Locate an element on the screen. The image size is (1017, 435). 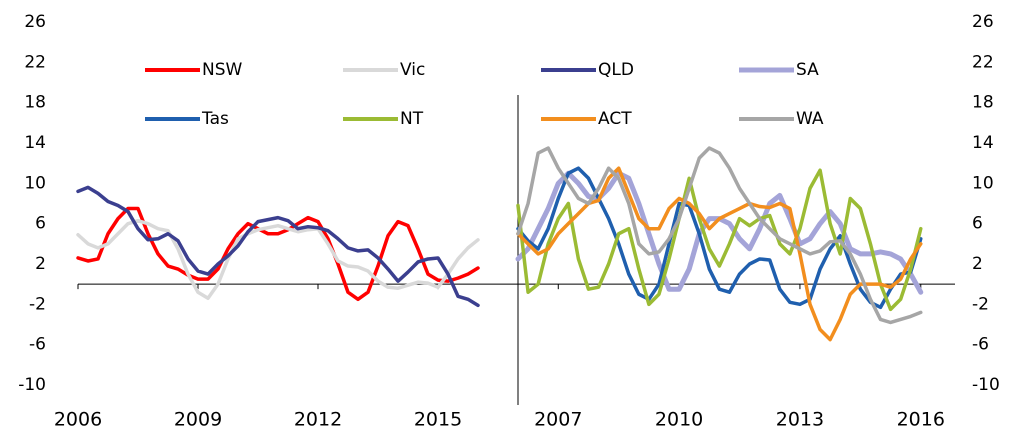
legend-label: Tas is located at coordinates (215, 119).